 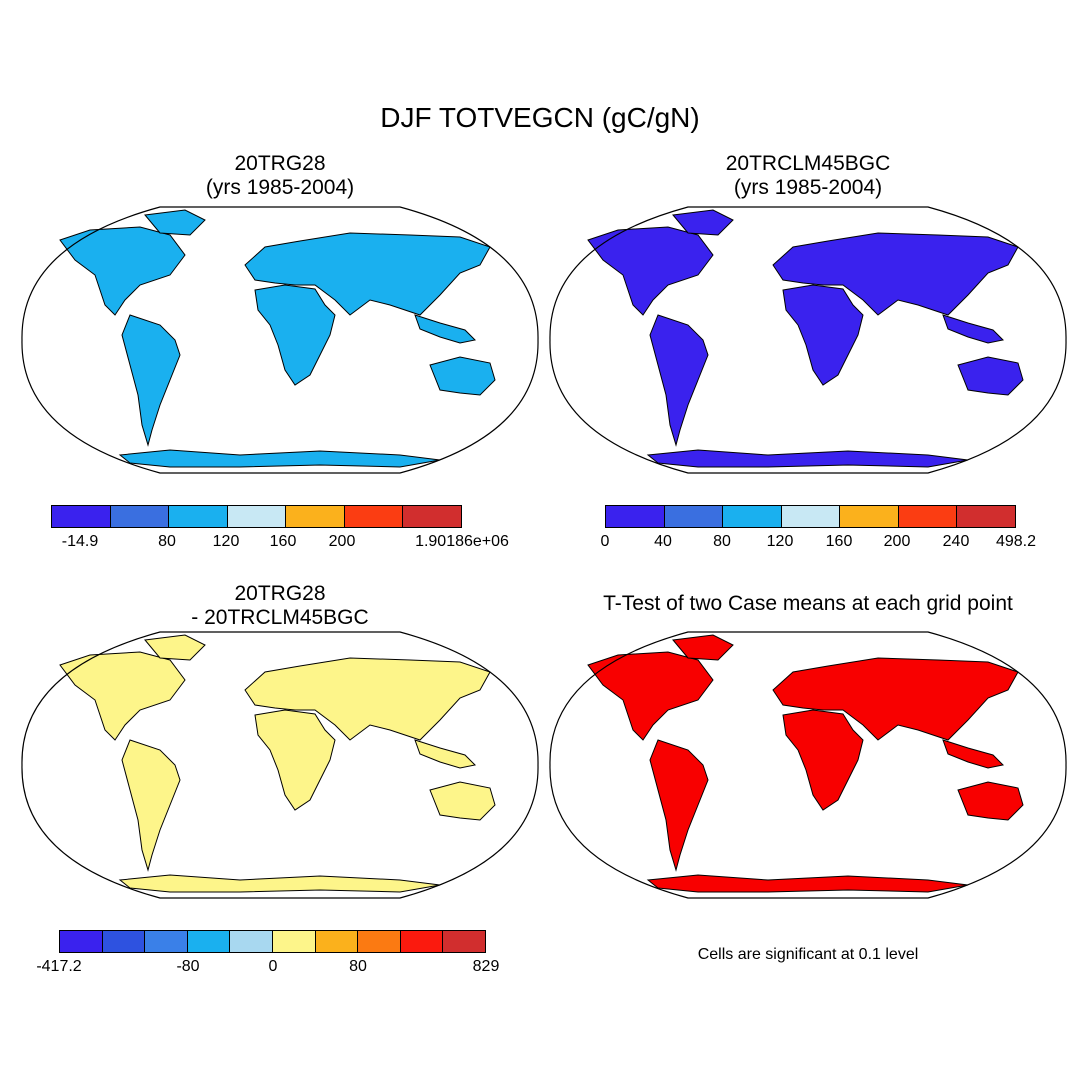 I want to click on panel-2-title-line1: 20TRCLM45BGC, so click(x=808, y=163).